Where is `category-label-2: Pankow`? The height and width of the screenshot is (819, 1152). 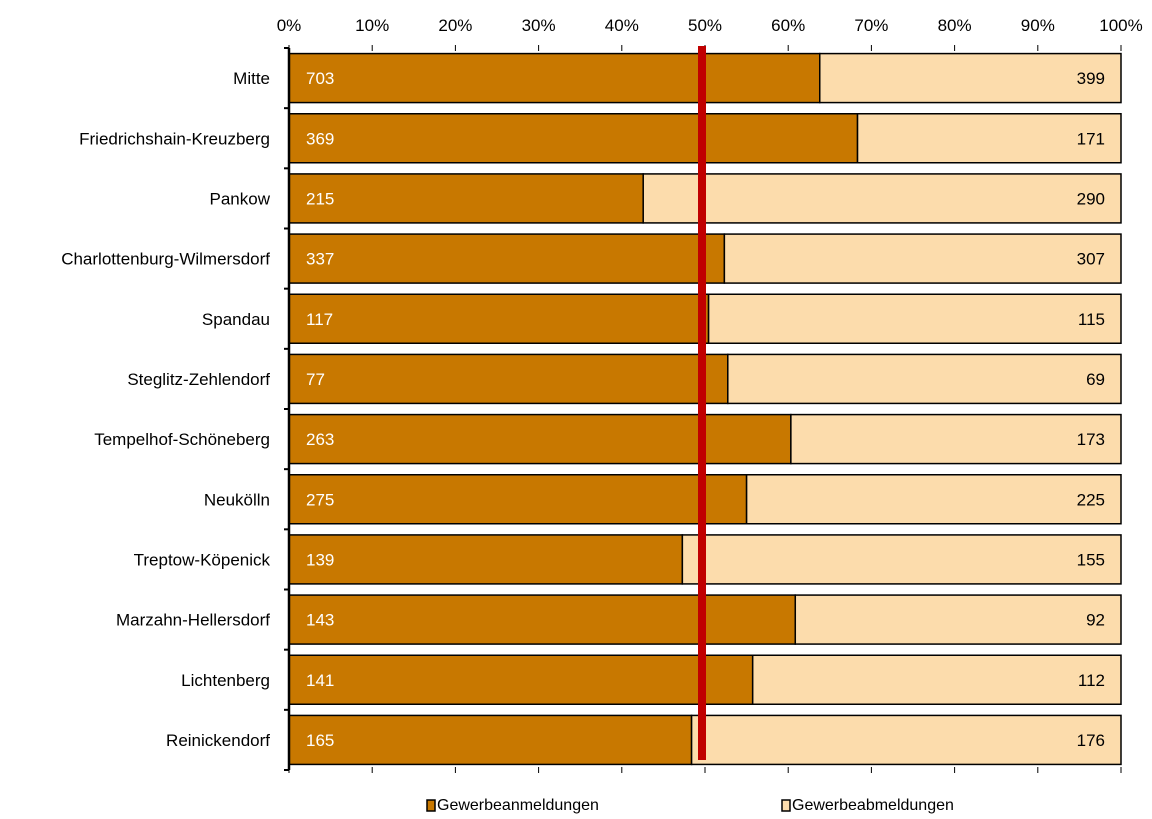 category-label-2: Pankow is located at coordinates (240, 198).